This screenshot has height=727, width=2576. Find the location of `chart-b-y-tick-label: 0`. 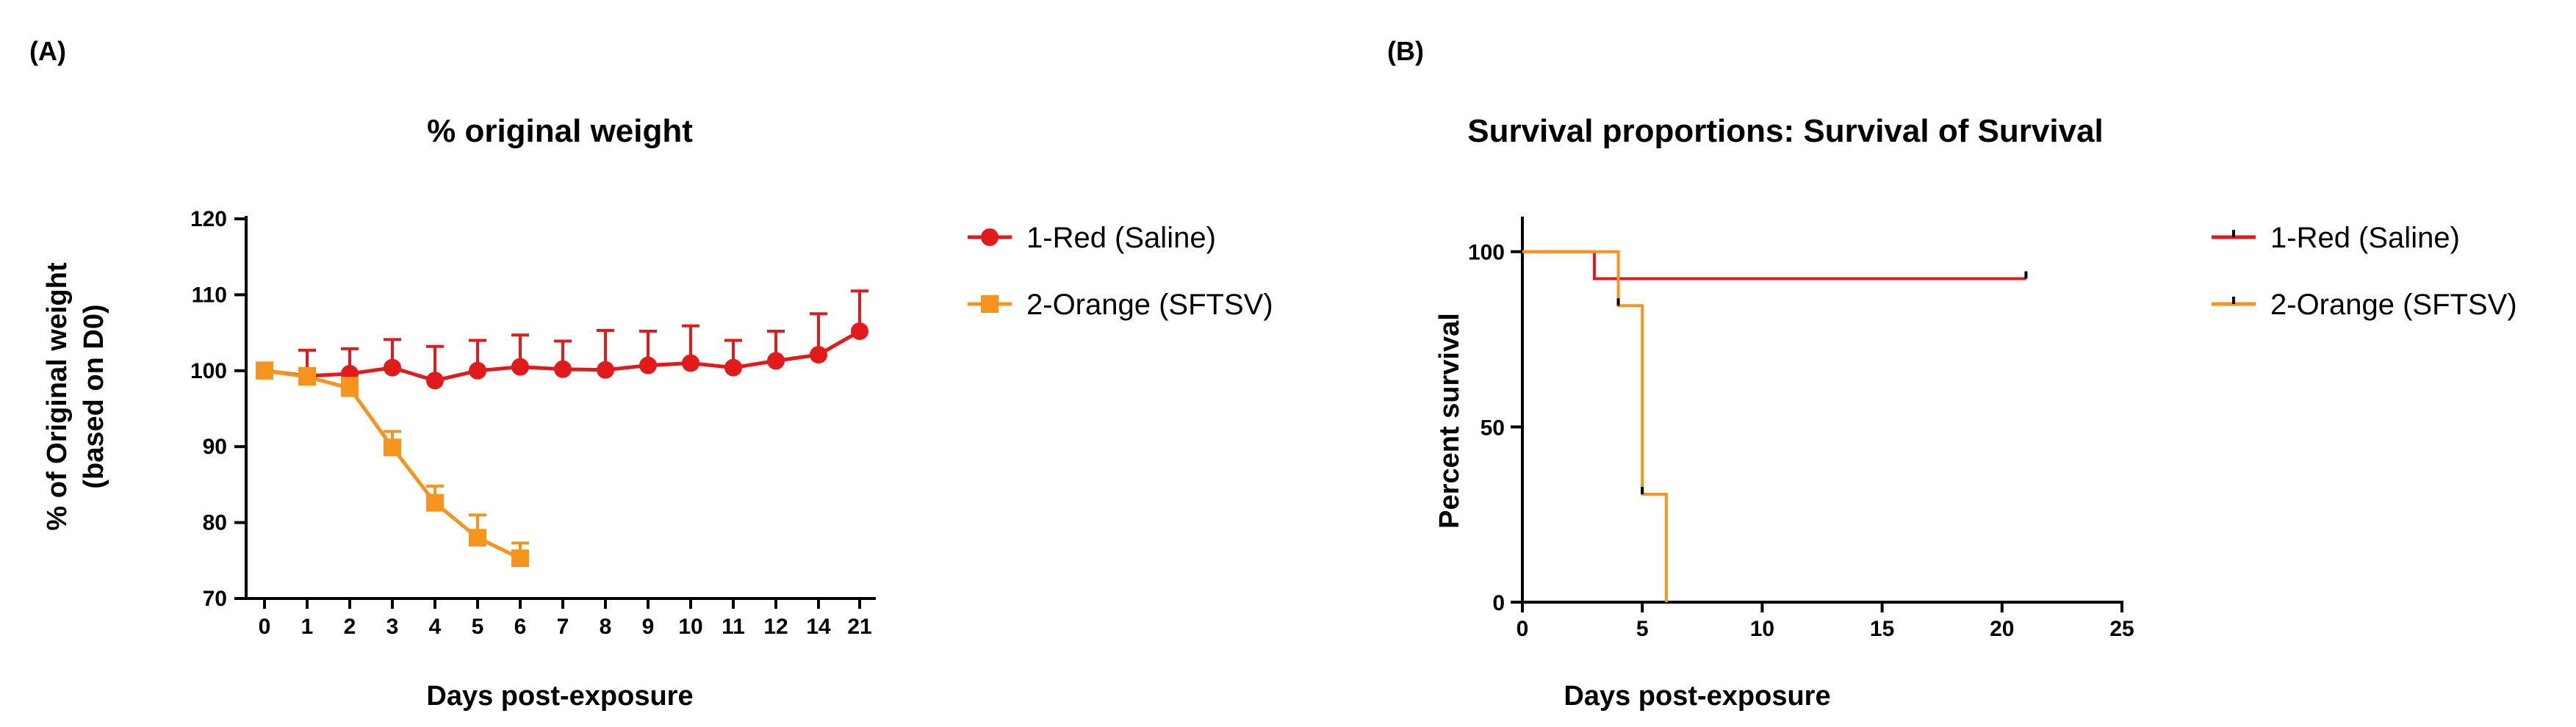

chart-b-y-tick-label: 0 is located at coordinates (1498, 603).